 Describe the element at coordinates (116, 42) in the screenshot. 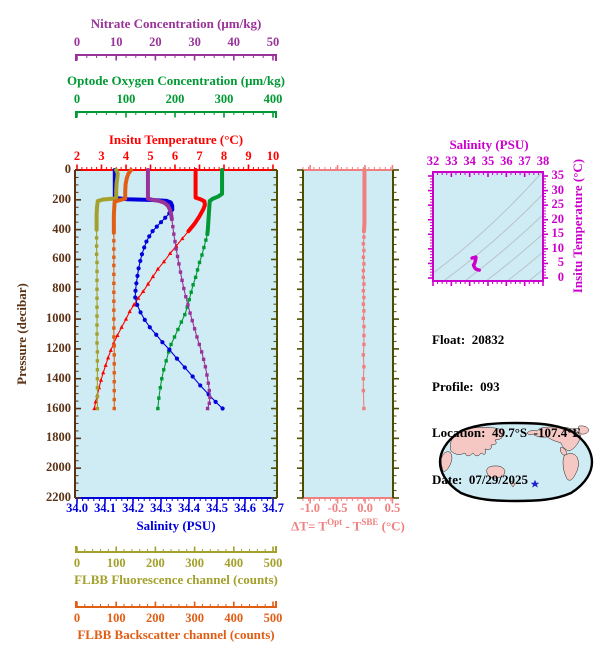

I see `nitrate-tick-label: 10` at that location.